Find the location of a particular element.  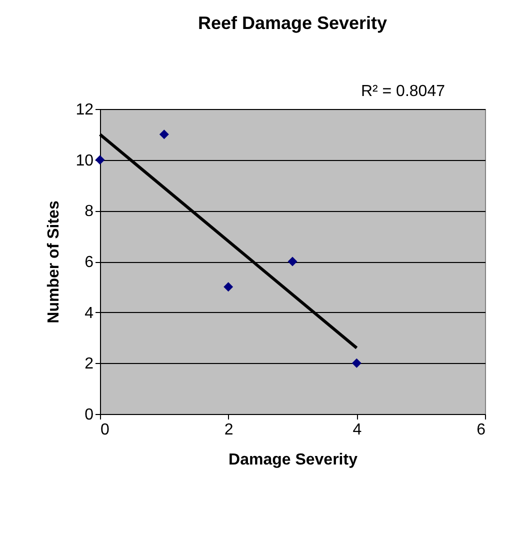

x-tick-label: 2 is located at coordinates (229, 430).